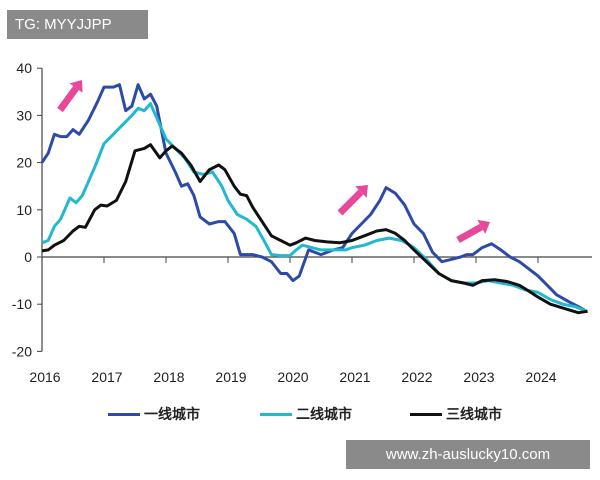 This screenshot has width=600, height=480. What do you see at coordinates (540, 377) in the screenshot?
I see `x-tick-label: 2024` at bounding box center [540, 377].